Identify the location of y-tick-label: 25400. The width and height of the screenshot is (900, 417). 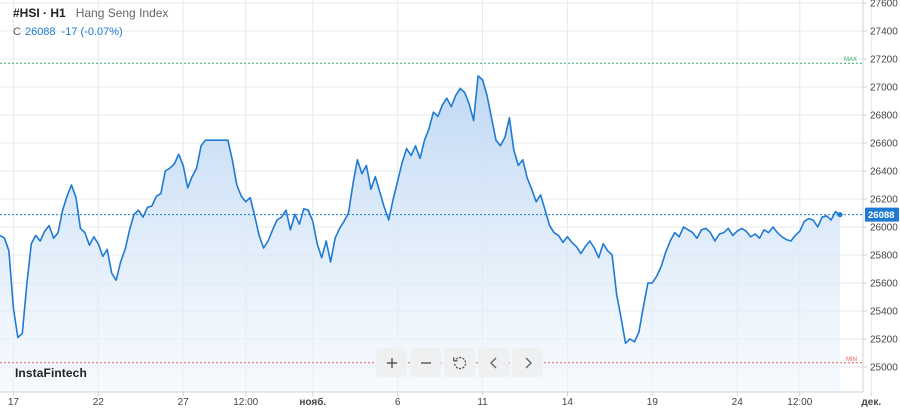
(884, 312).